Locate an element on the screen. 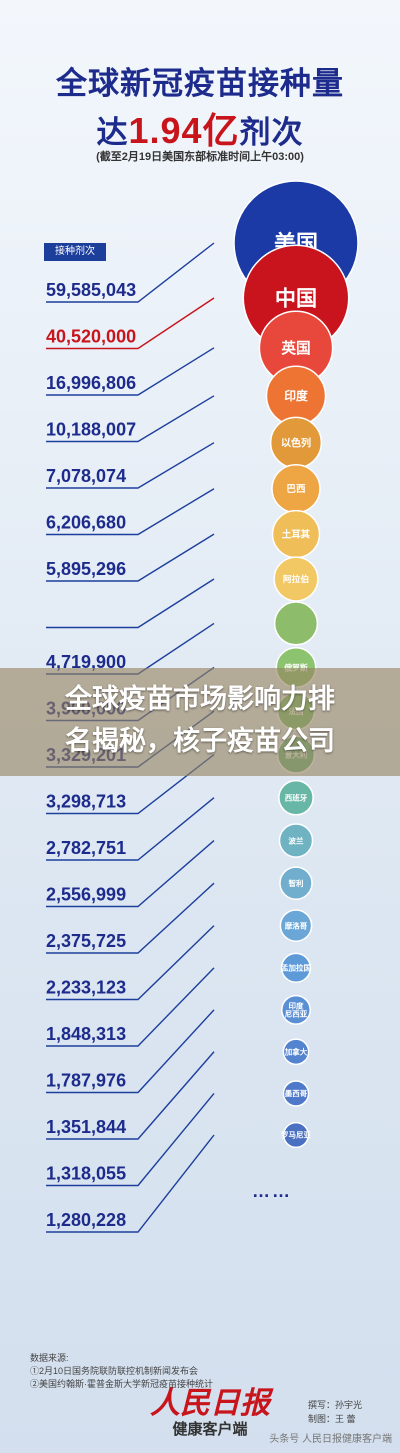 Image resolution: width=400 pixels, height=1453 pixels. chart-title-line1: 全球新冠疫苗接种量 is located at coordinates (200, 83).